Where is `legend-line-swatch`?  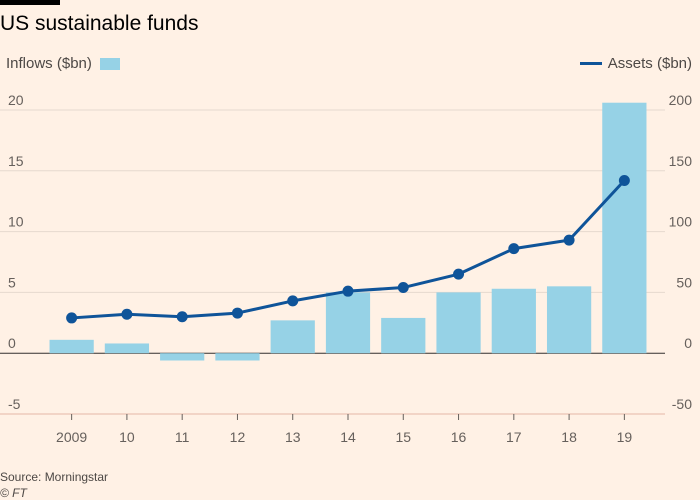 legend-line-swatch is located at coordinates (590, 63).